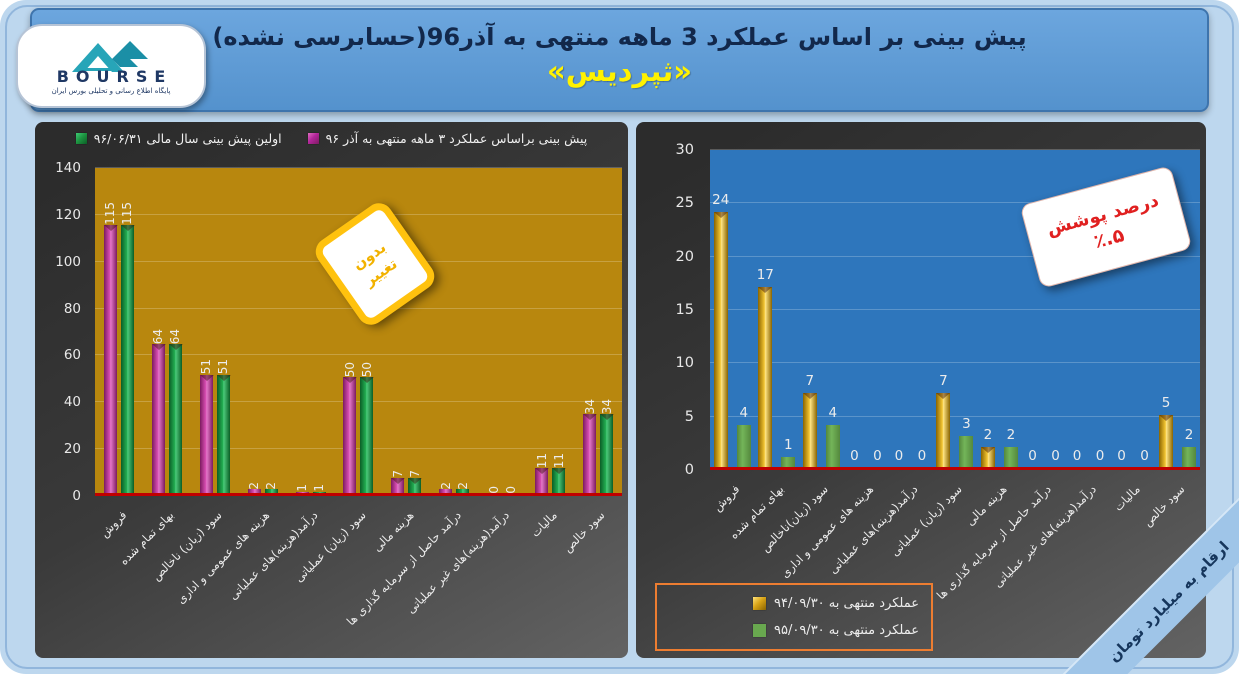 This screenshot has height=674, width=1239. I want to click on bar: 64, so click(175, 411).